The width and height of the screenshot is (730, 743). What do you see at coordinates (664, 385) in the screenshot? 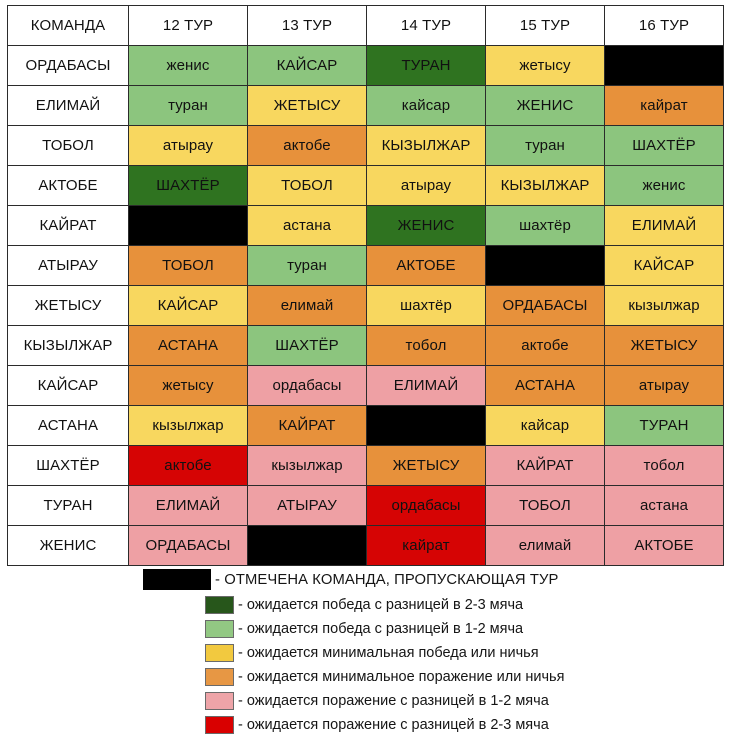
I see `opponent-cell: атырау` at bounding box center [664, 385].